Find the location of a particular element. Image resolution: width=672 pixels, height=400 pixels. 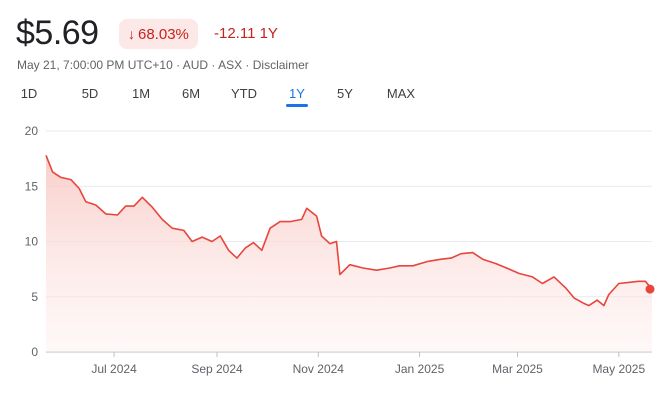

y-tick-label: 15 is located at coordinates (32, 186).